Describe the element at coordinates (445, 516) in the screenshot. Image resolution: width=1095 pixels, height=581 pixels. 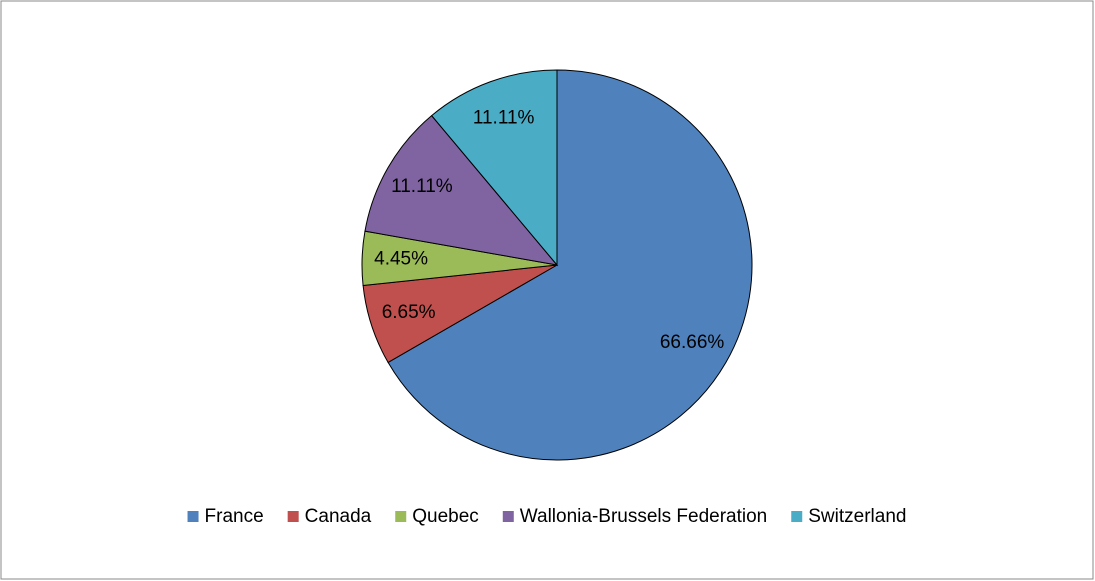
I see `legend-label: Quebec` at that location.